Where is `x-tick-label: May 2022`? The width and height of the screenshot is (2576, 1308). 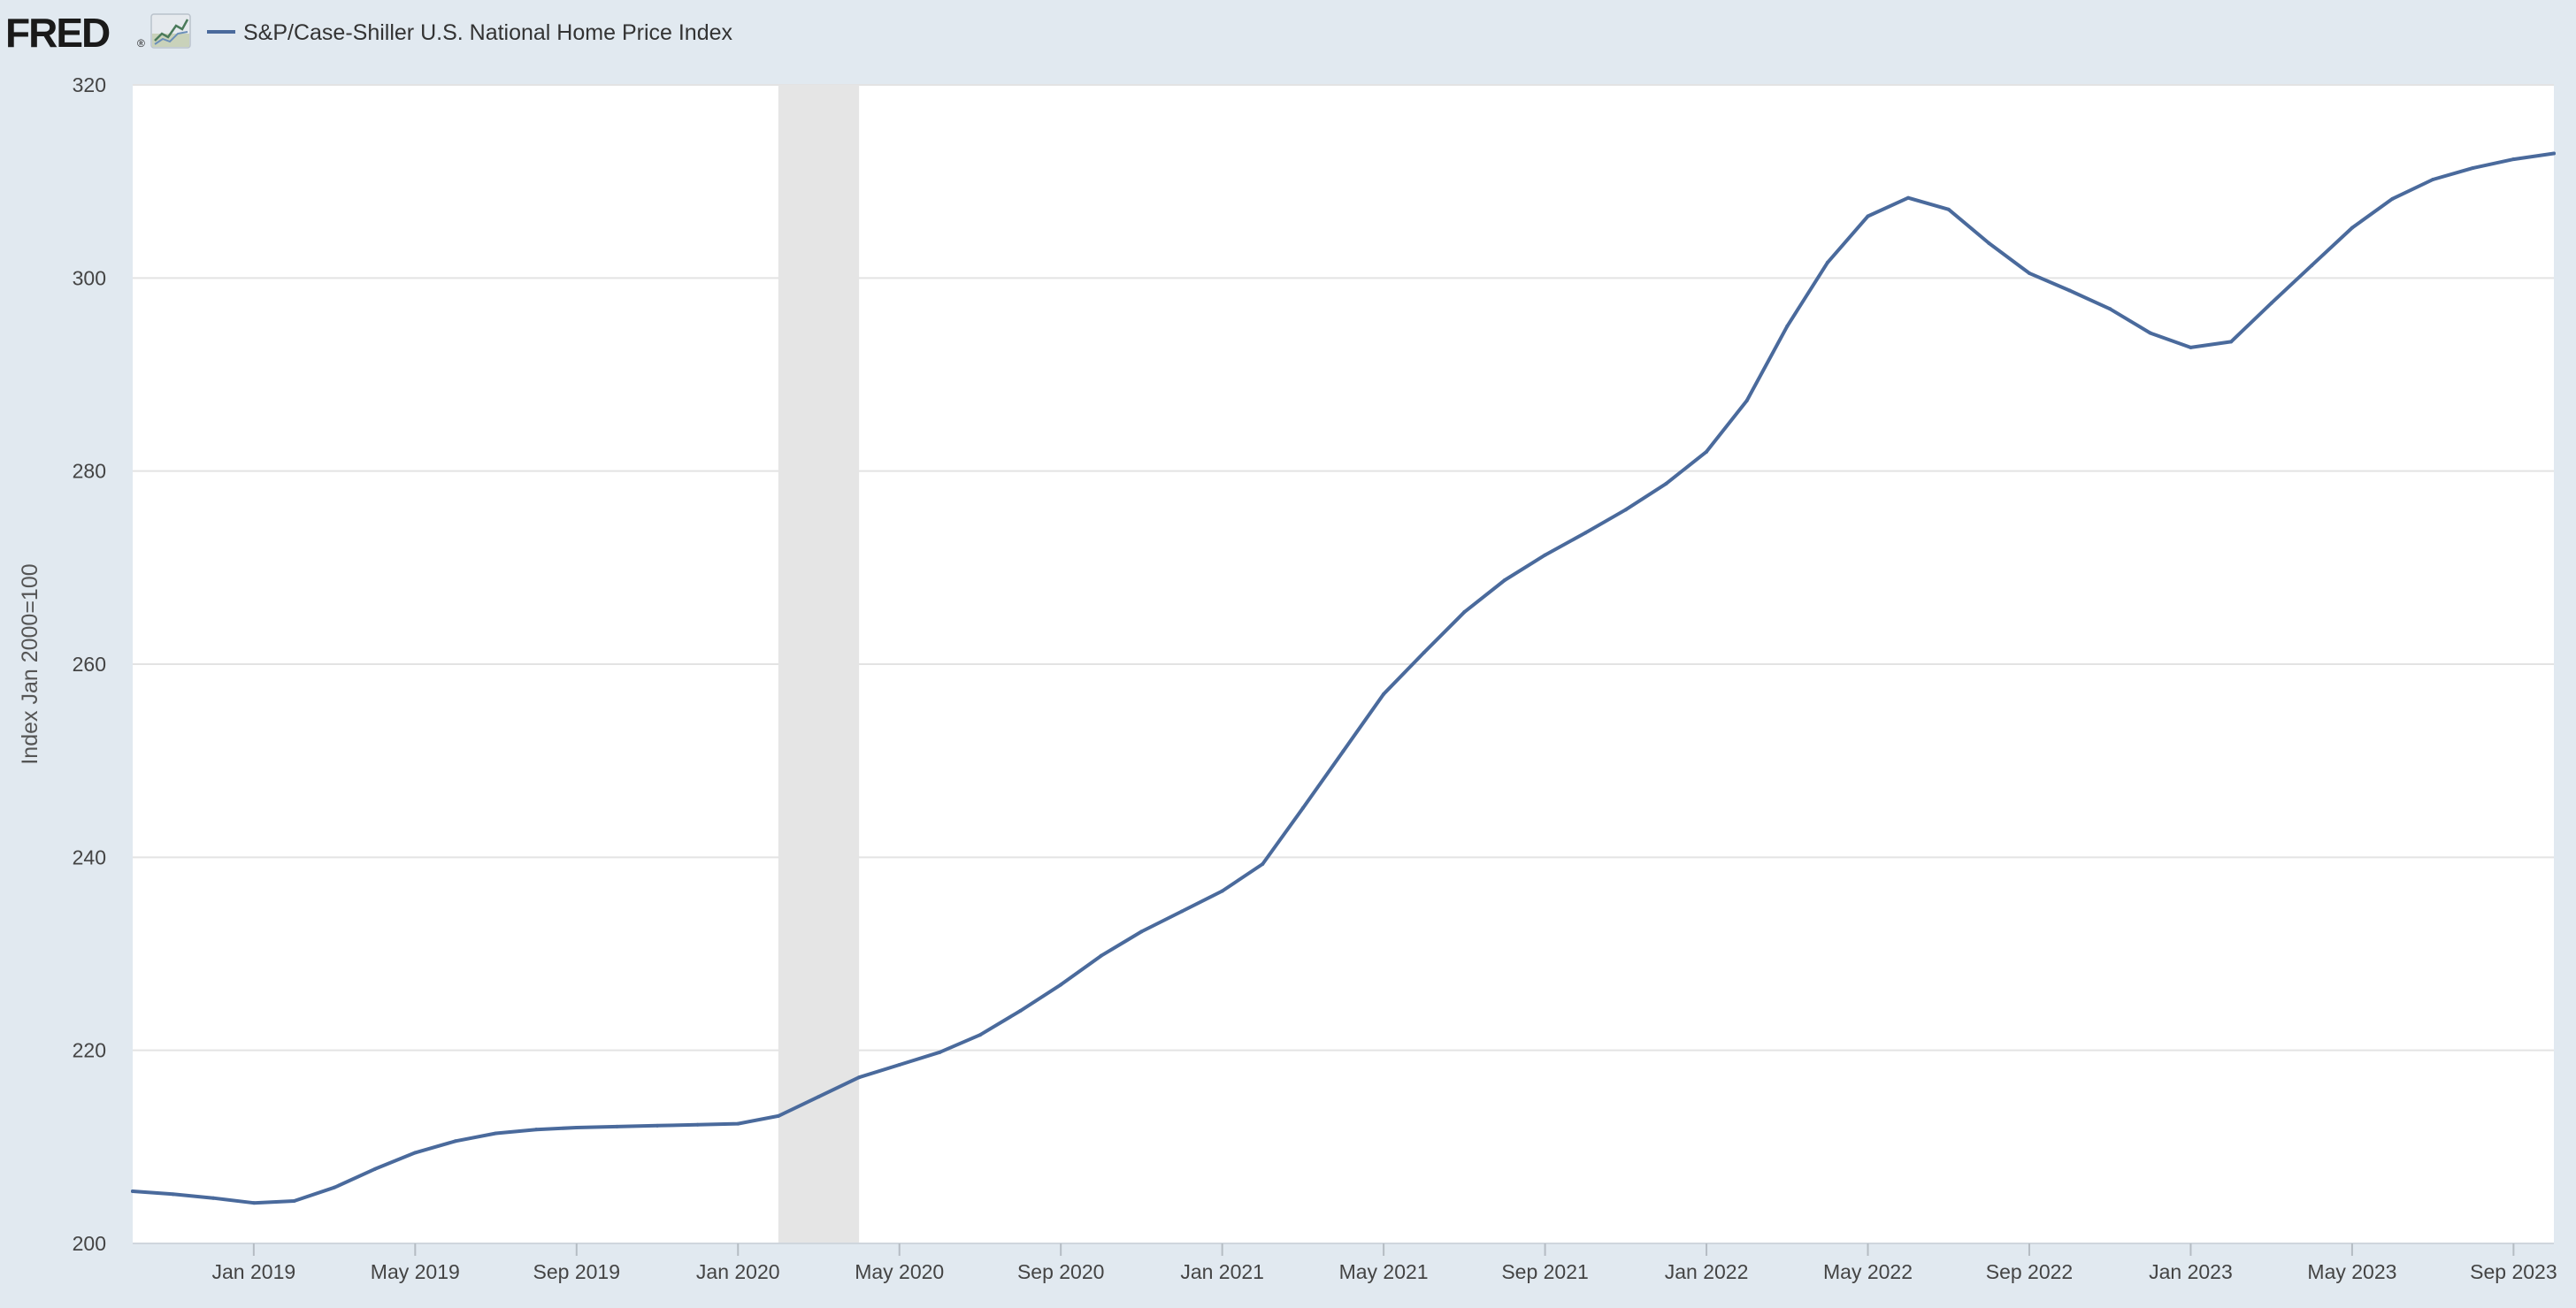
x-tick-label: May 2022 is located at coordinates (1868, 1272).